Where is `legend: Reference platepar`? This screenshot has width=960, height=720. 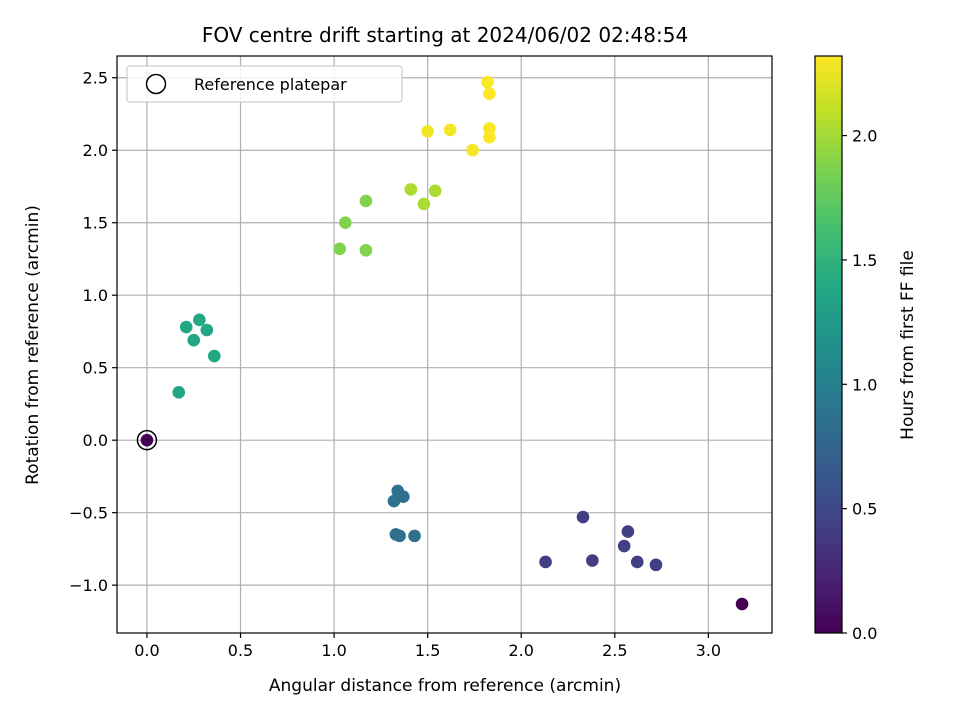 legend: Reference platepar is located at coordinates (264, 84).